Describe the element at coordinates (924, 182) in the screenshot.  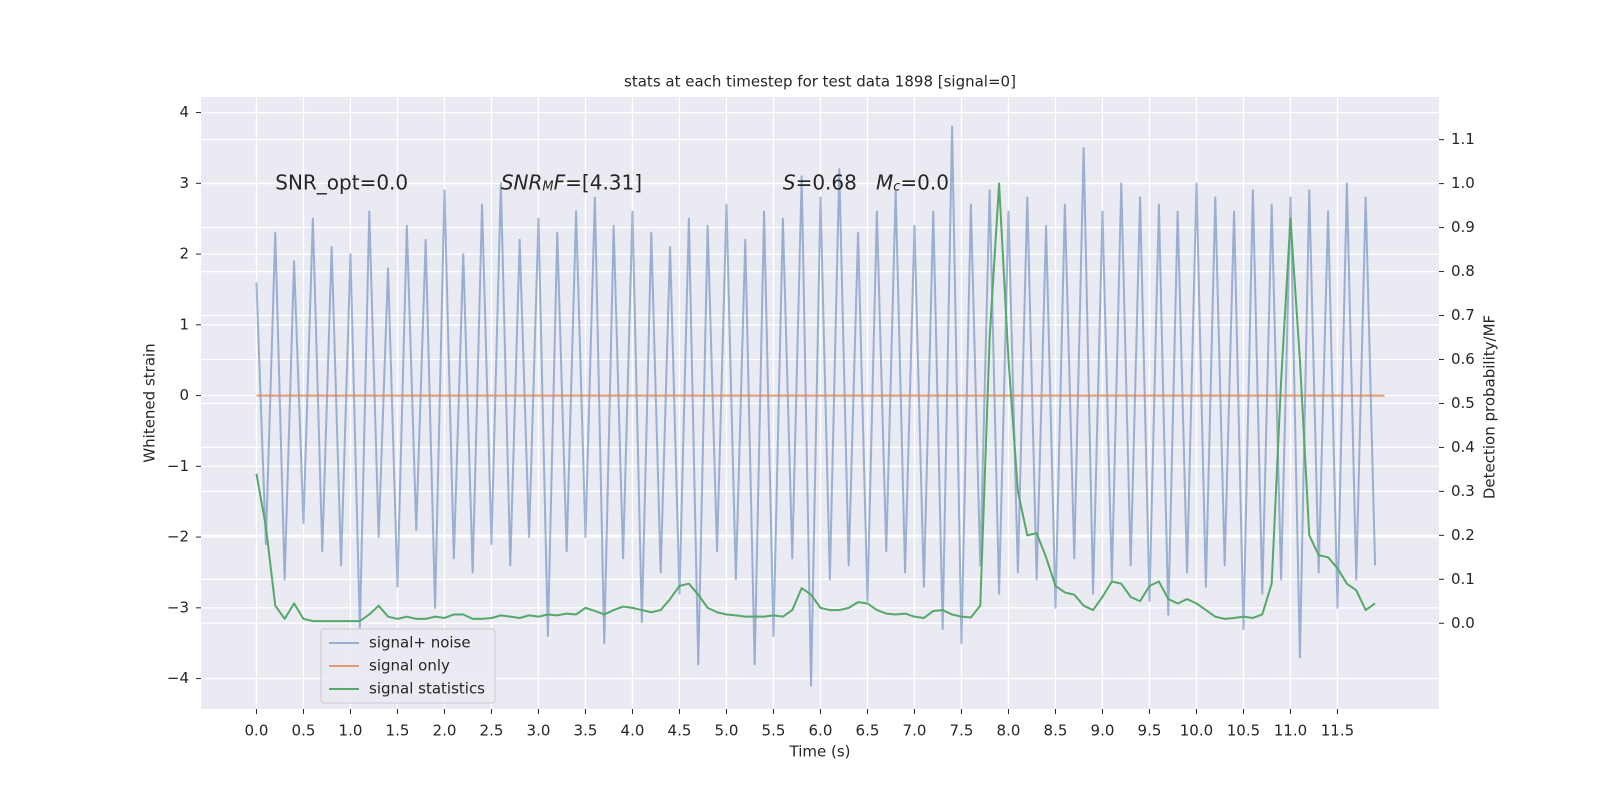
I see `annotation-part: =0.0` at that location.